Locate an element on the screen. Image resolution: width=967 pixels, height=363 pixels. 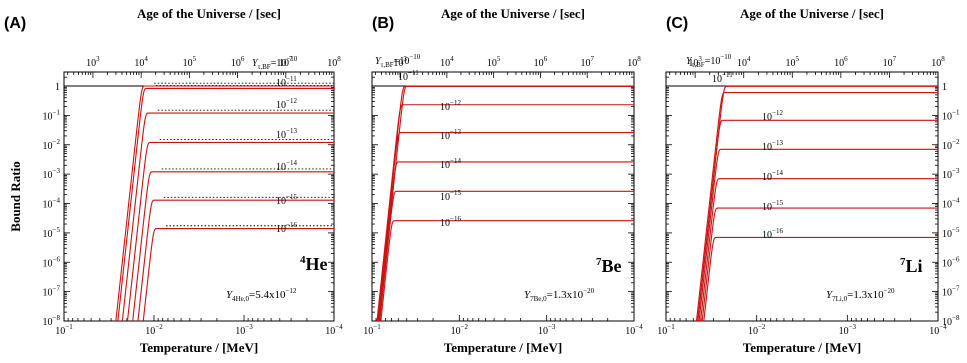
y-tick-label: 10⁻³ is located at coordinates (52, 174).